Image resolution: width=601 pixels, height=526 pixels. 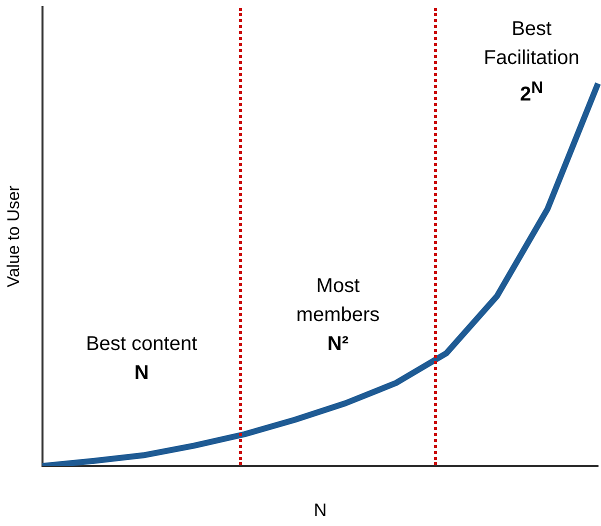 What do you see at coordinates (13, 236) in the screenshot?
I see `y-axis-title: Value to User` at bounding box center [13, 236].